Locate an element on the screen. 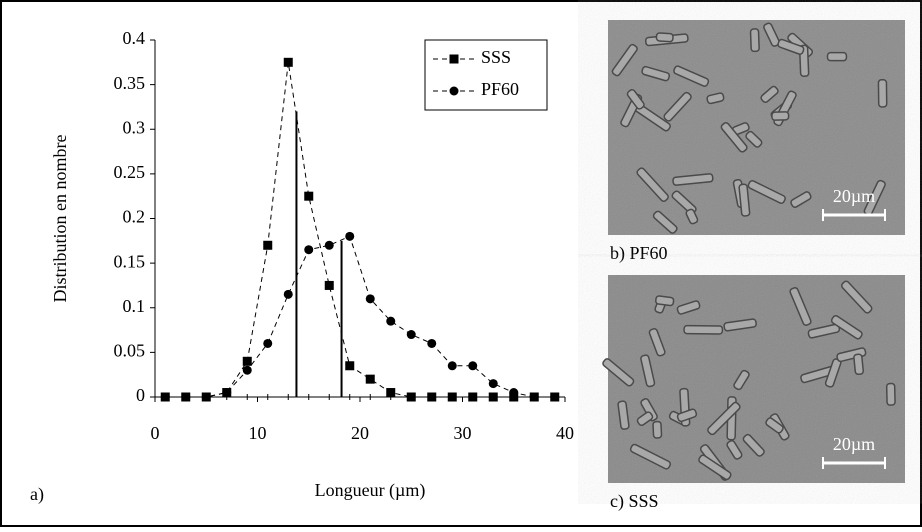  scale-label: 20µm is located at coordinates (854, 196).